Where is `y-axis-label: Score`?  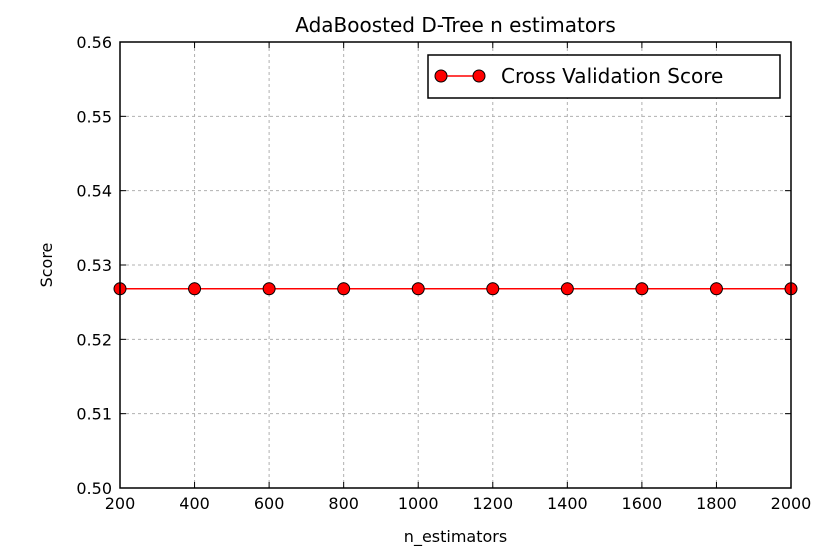 y-axis-label: Score is located at coordinates (46, 265).